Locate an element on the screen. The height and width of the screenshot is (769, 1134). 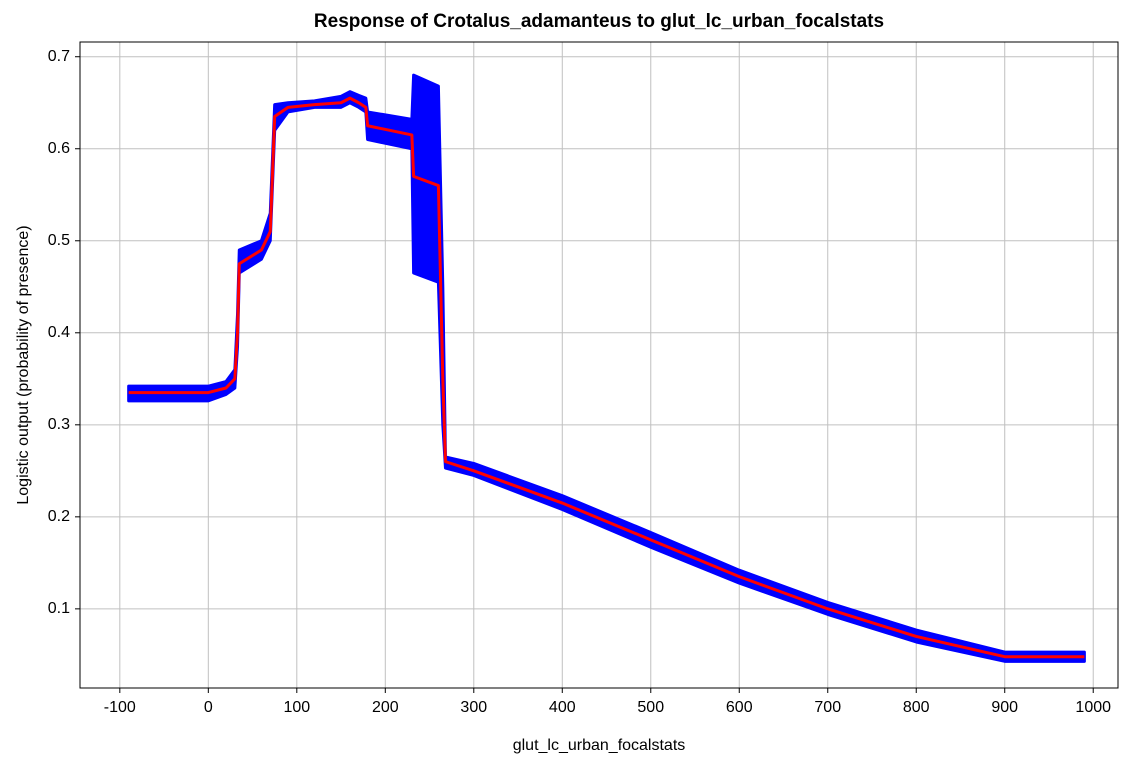
y-tick-label: 0.5 is located at coordinates (59, 240).